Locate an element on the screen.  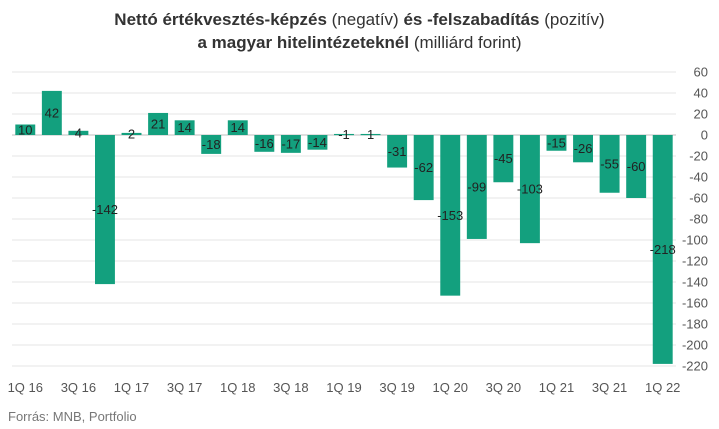
data-label: -18 is located at coordinates (211, 144).